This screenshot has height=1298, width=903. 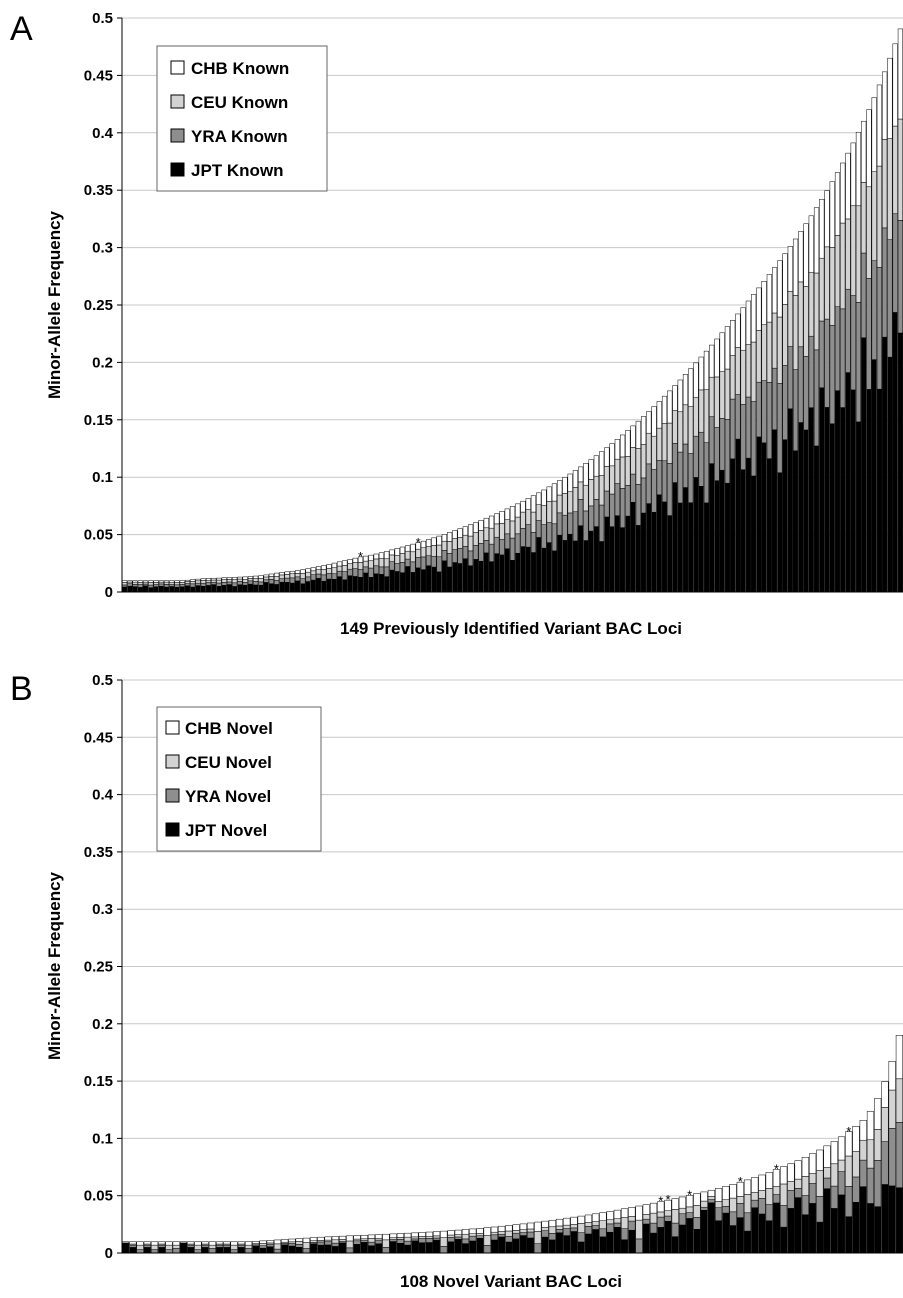 What do you see at coordinates (98, 535) in the screenshot?
I see `y-tick-label: 0.05` at bounding box center [98, 535].